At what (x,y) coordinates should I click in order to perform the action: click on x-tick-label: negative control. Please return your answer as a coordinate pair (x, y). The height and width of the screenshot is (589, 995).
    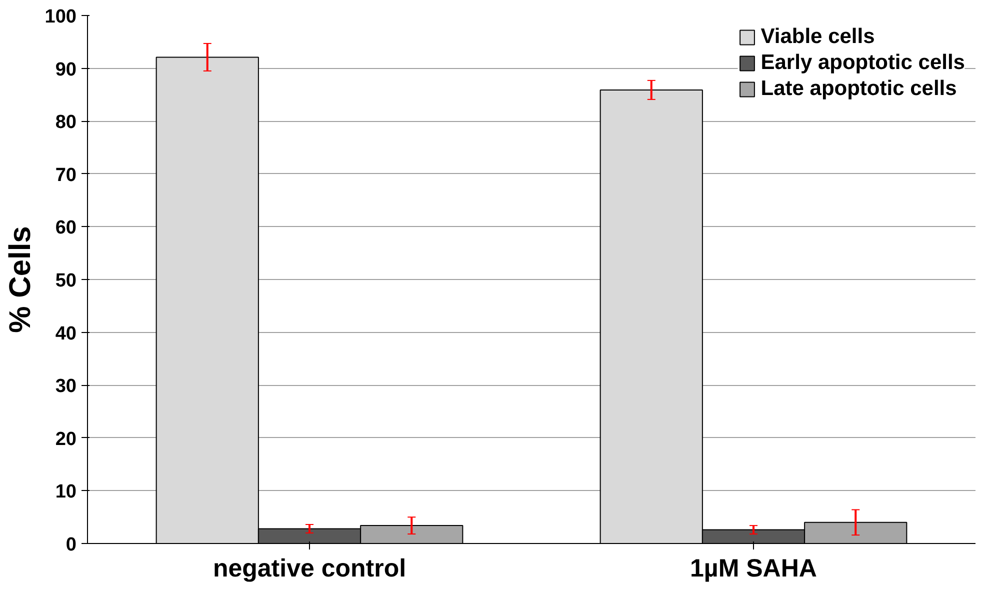
    Looking at the image, I should click on (309, 568).